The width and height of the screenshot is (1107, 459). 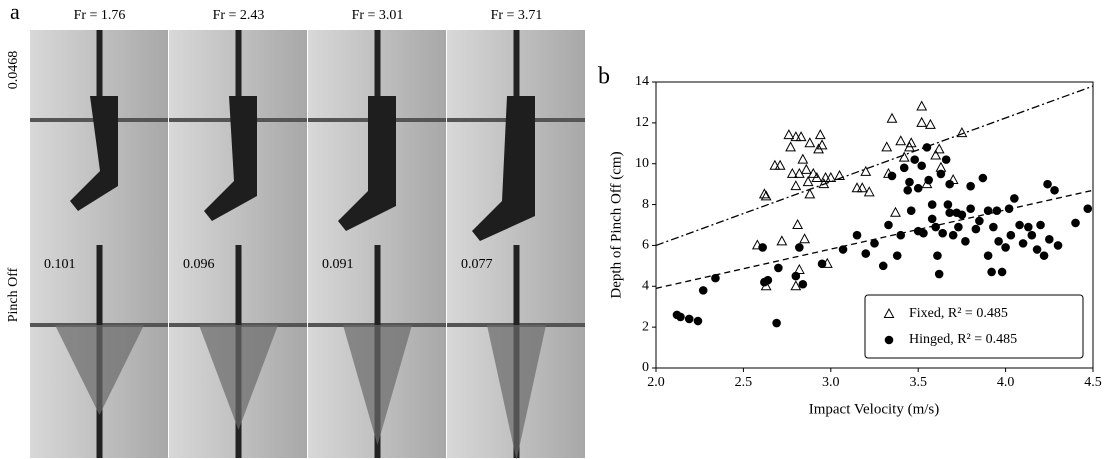 What do you see at coordinates (645, 204) in the screenshot?
I see `y-tick-label: 8` at bounding box center [645, 204].